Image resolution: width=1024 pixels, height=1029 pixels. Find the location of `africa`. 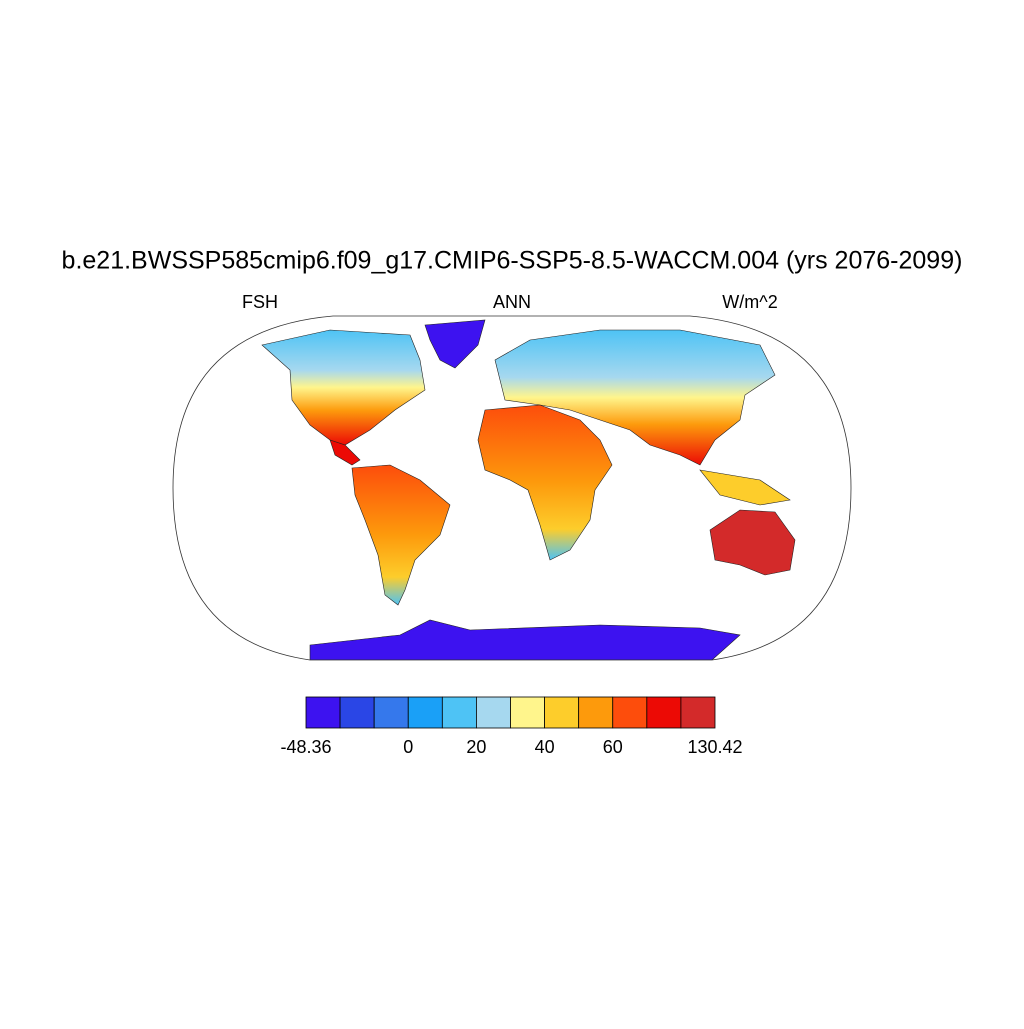

africa is located at coordinates (545, 482).